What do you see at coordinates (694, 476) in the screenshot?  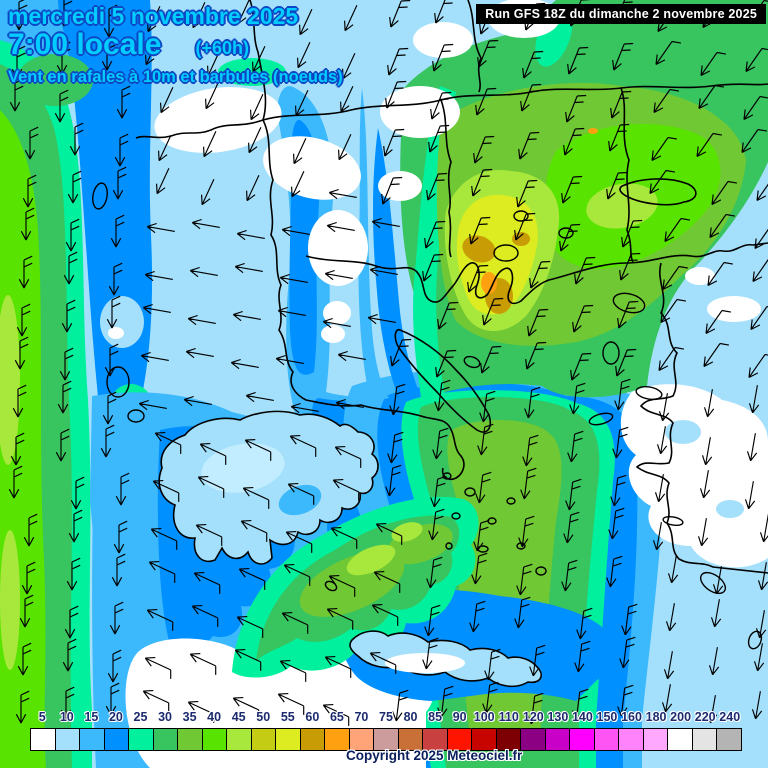 I see `white-anatolia` at bounding box center [694, 476].